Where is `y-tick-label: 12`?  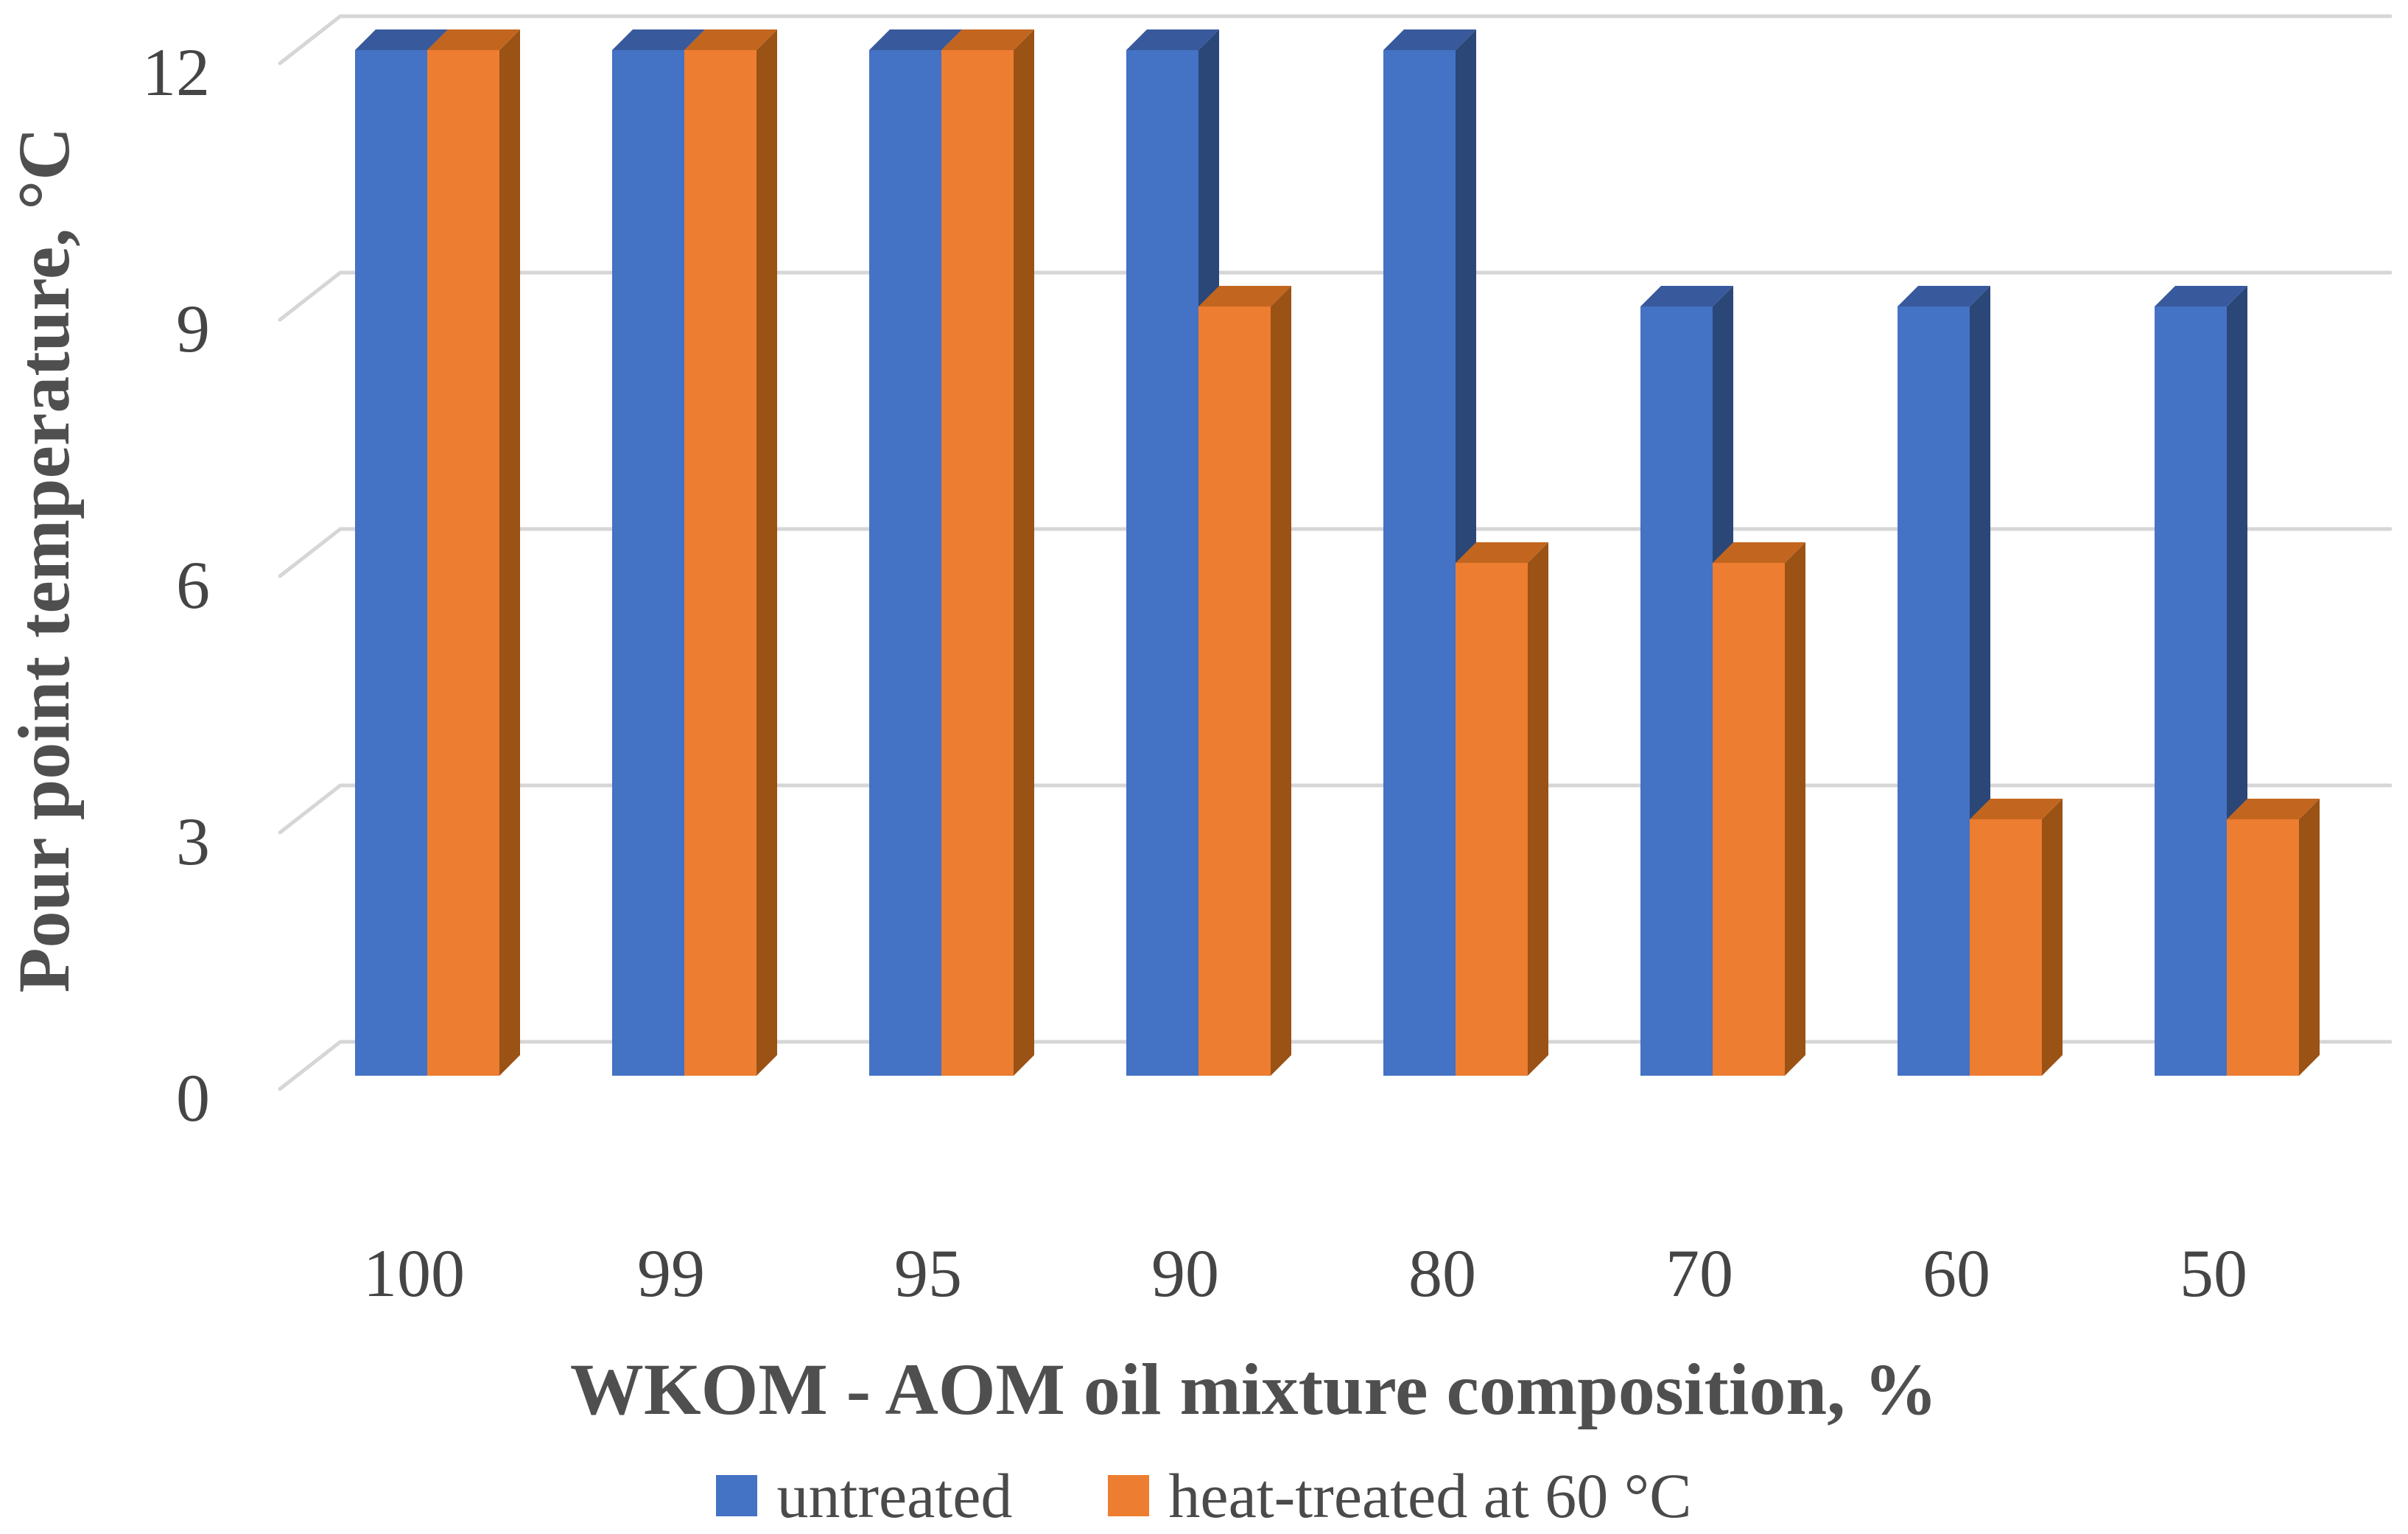
y-tick-label: 12 is located at coordinates (176, 72).